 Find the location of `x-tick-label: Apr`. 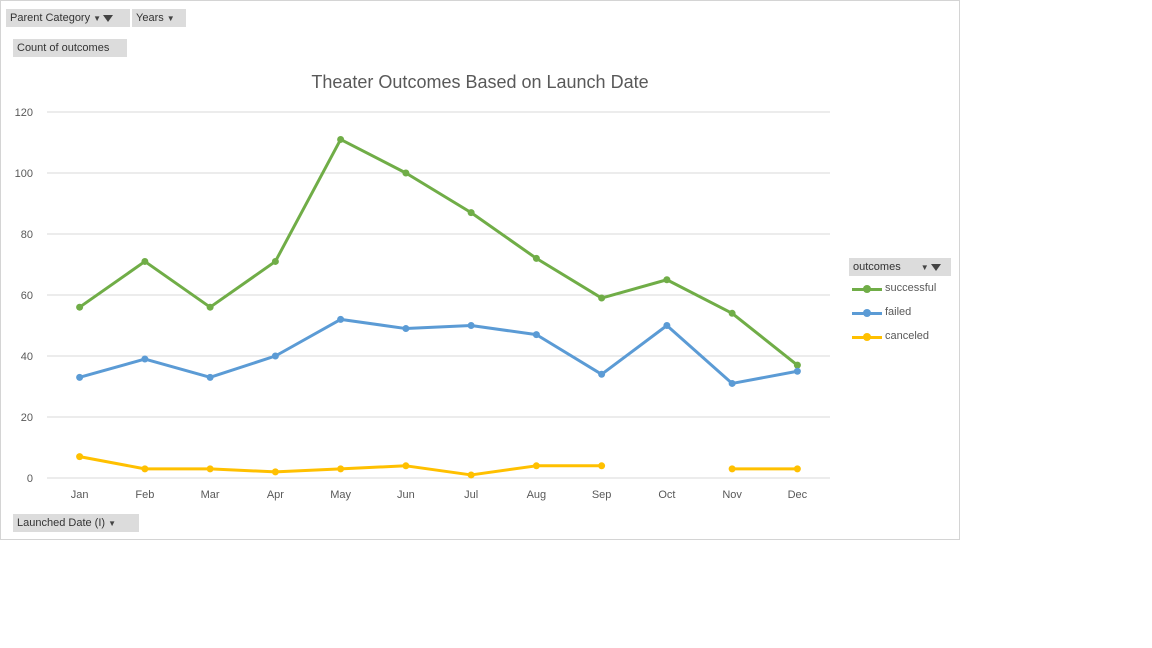

x-tick-label: Apr is located at coordinates (275, 495).